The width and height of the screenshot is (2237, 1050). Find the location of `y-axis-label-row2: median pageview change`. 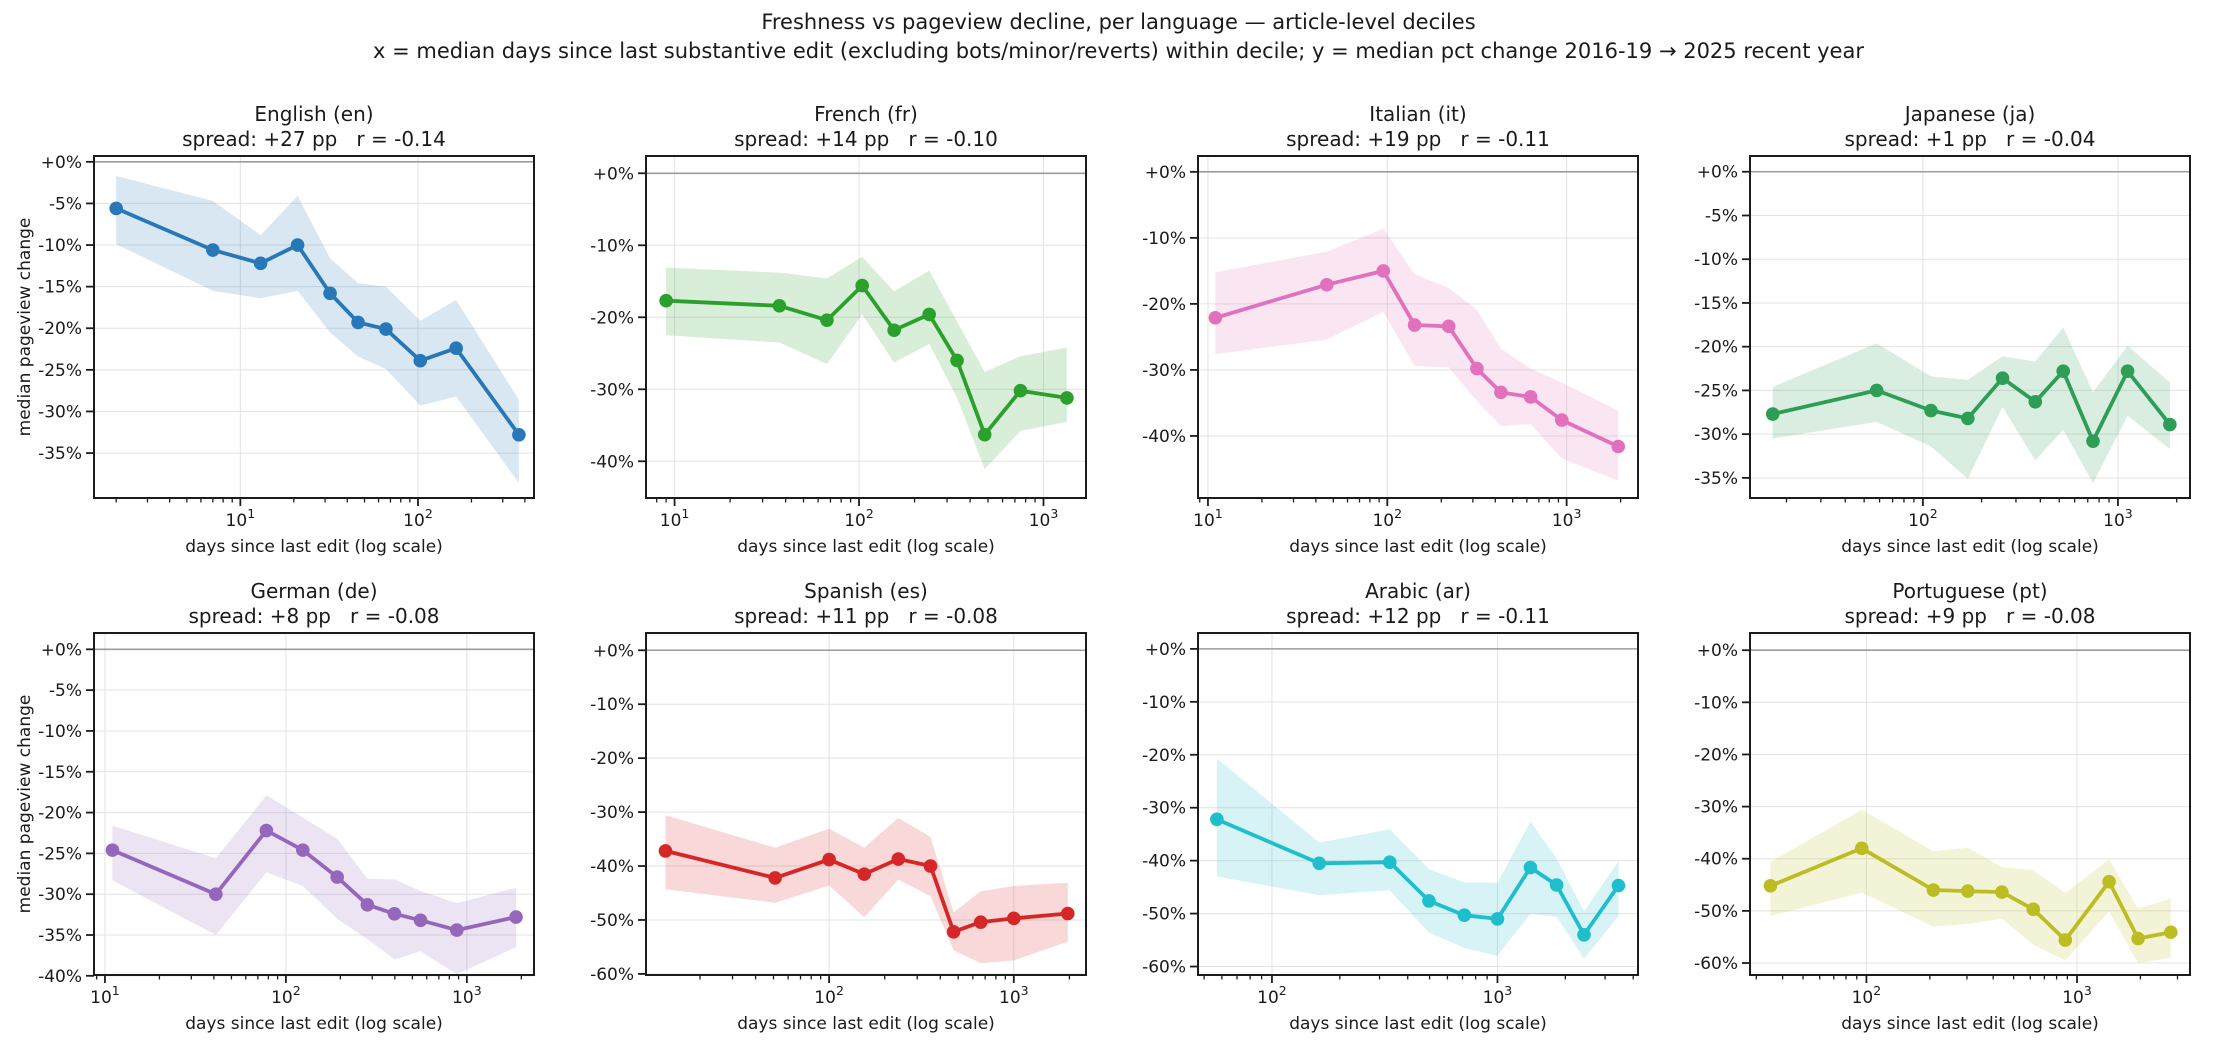

y-axis-label-row2: median pageview change is located at coordinates (25, 804).